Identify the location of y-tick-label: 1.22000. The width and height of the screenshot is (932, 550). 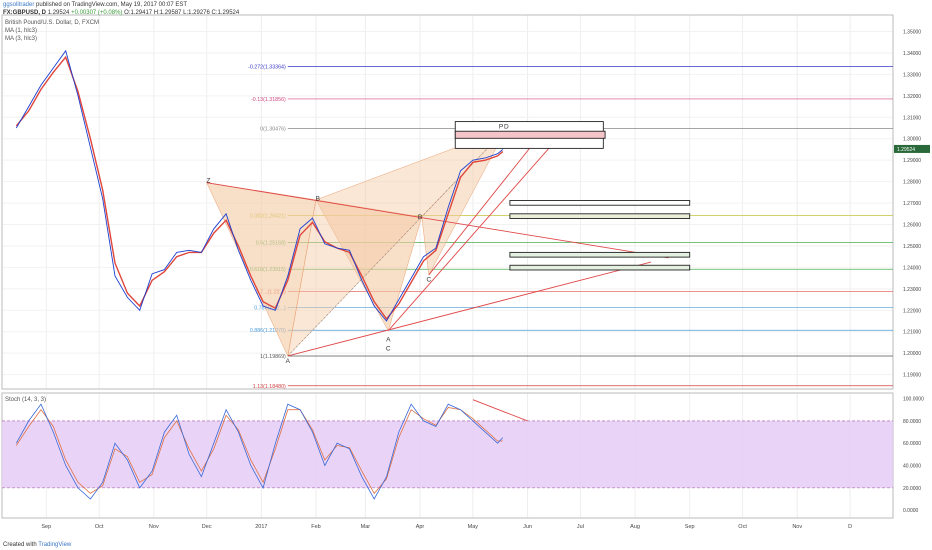
(912, 311).